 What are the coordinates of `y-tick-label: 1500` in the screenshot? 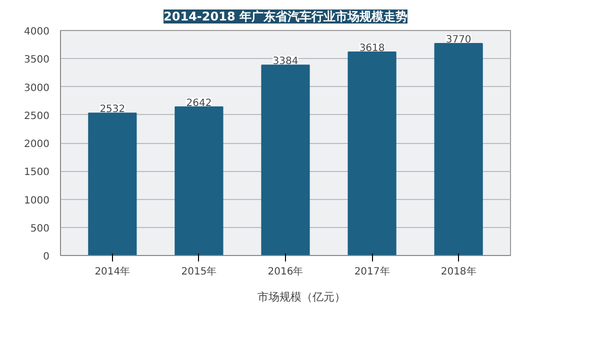 It's located at (37, 172).